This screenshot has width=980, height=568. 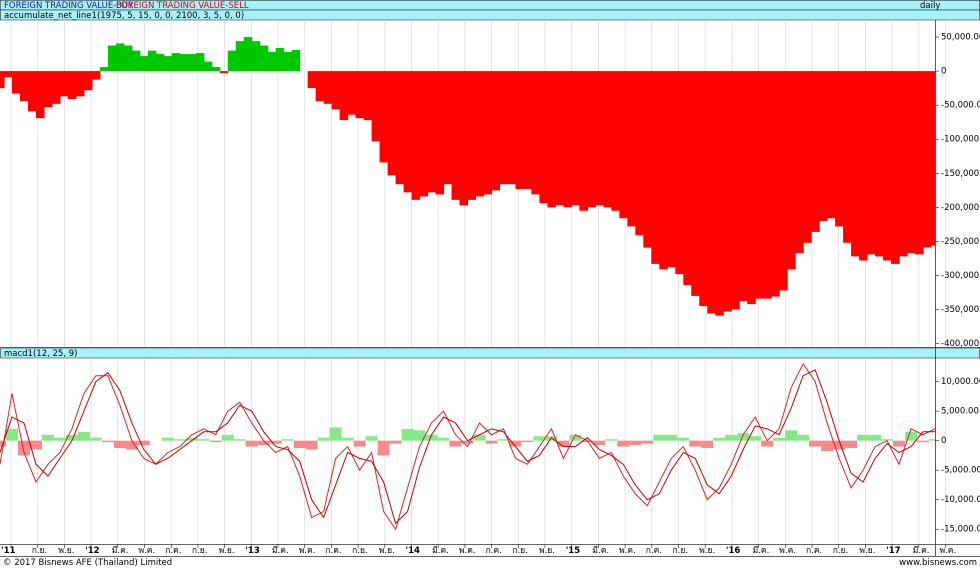 What do you see at coordinates (182, 6) in the screenshot?
I see `sell-label: FOREIGN TRADING VALUE-SELL` at bounding box center [182, 6].